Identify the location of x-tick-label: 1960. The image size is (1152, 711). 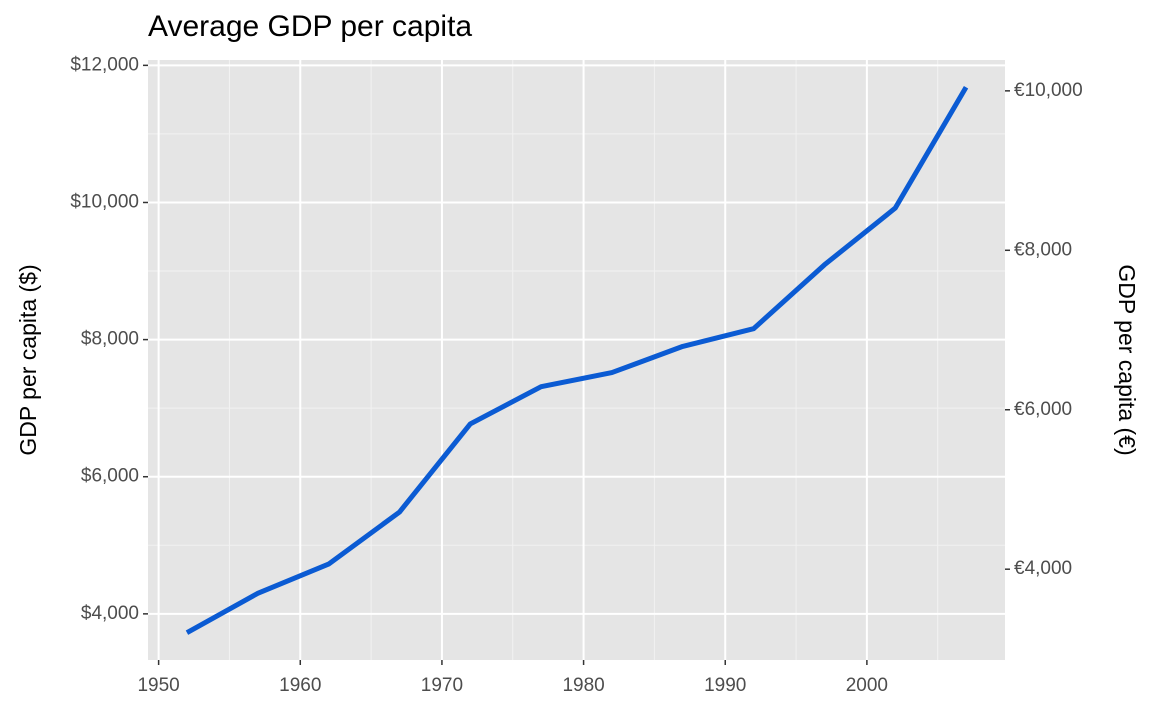
(300, 685).